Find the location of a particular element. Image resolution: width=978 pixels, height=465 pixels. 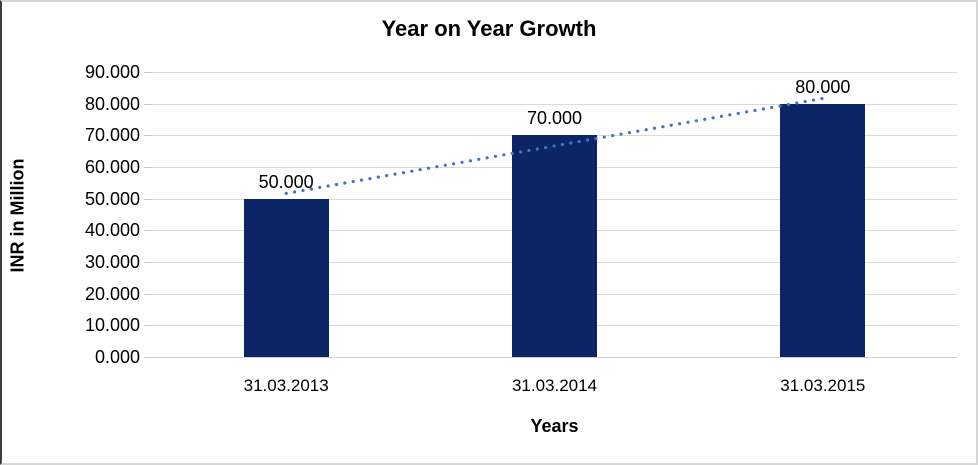

y-tick-label: 90.000 is located at coordinates (112, 72).